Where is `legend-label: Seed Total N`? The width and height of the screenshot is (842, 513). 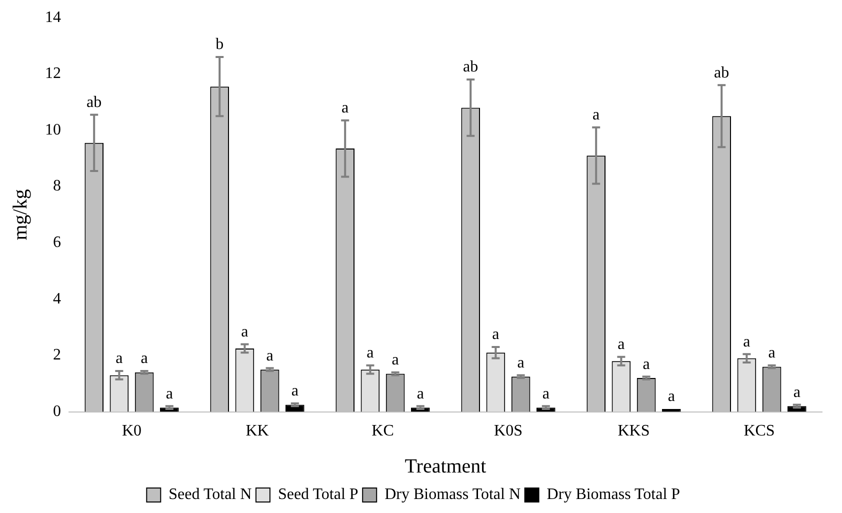 legend-label: Seed Total N is located at coordinates (210, 495).